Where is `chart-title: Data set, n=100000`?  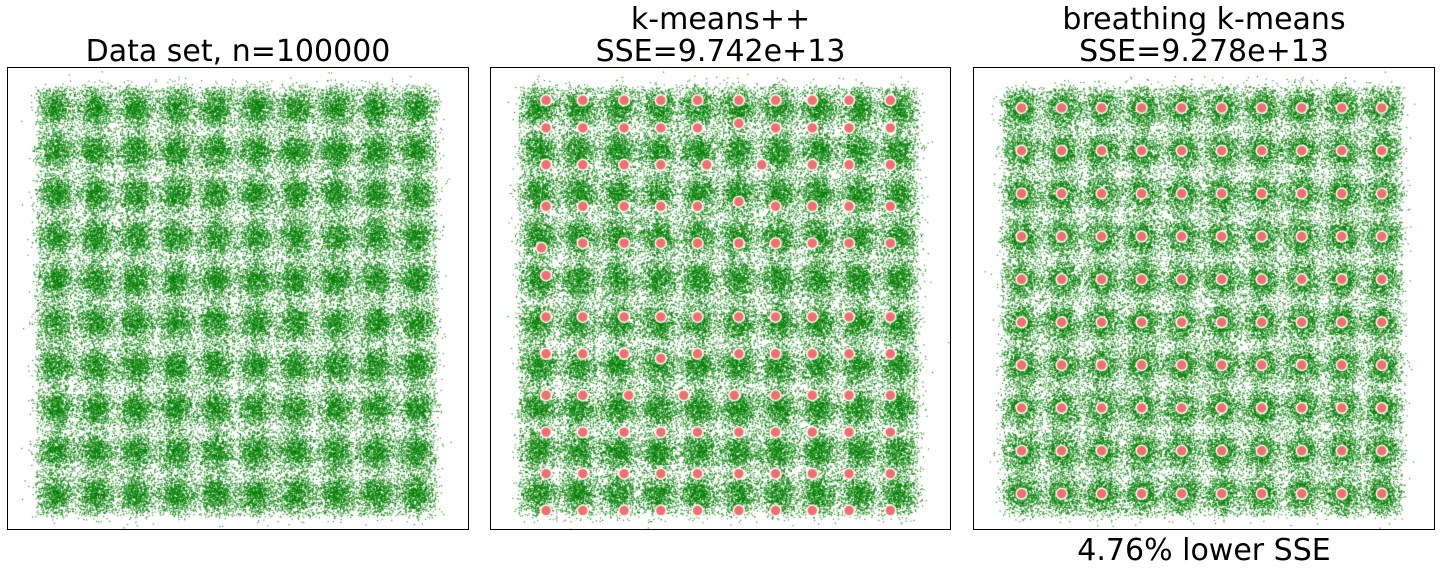
chart-title: Data set, n=100000 is located at coordinates (238, 51).